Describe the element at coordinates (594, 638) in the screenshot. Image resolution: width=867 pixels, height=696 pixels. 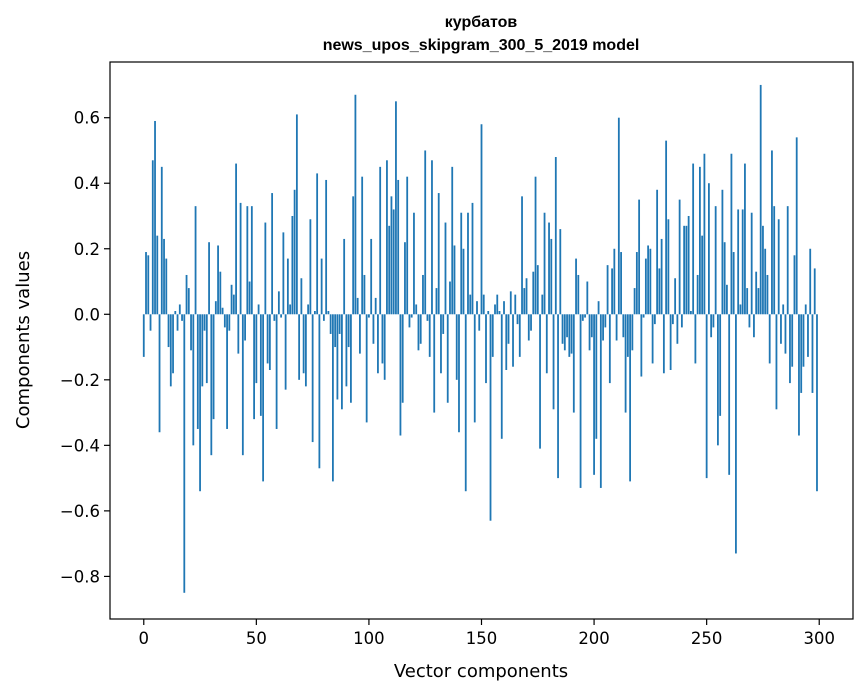
I see `x-tick-label: 200` at that location.